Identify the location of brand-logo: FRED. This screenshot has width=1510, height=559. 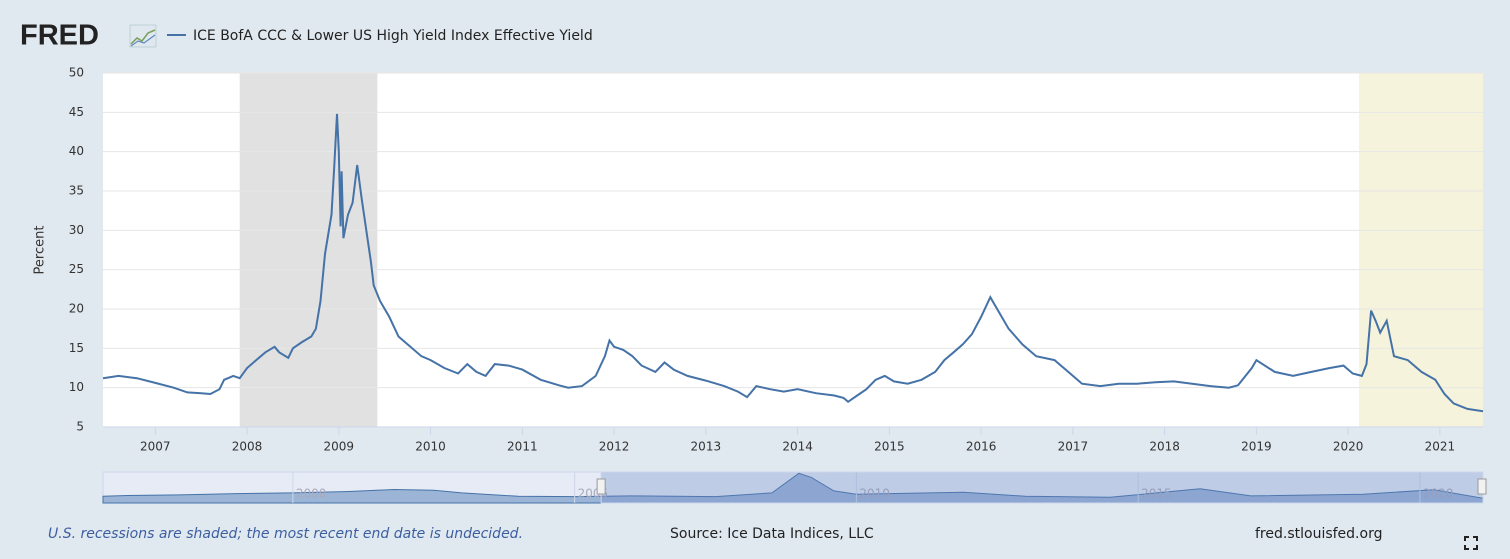
(59, 36).